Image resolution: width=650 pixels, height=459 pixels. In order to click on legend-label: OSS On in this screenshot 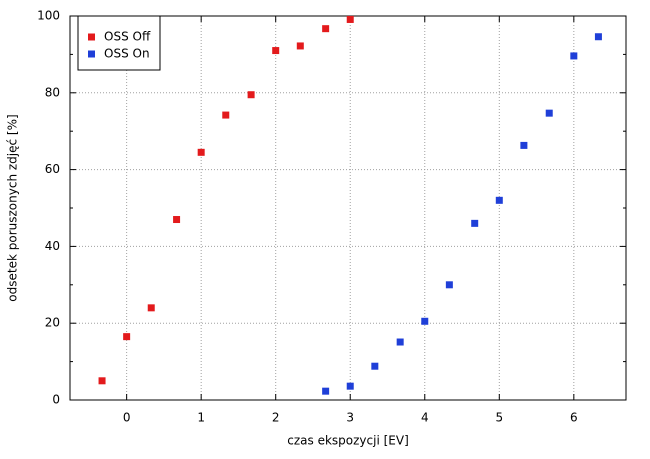, I will do `click(127, 54)`.